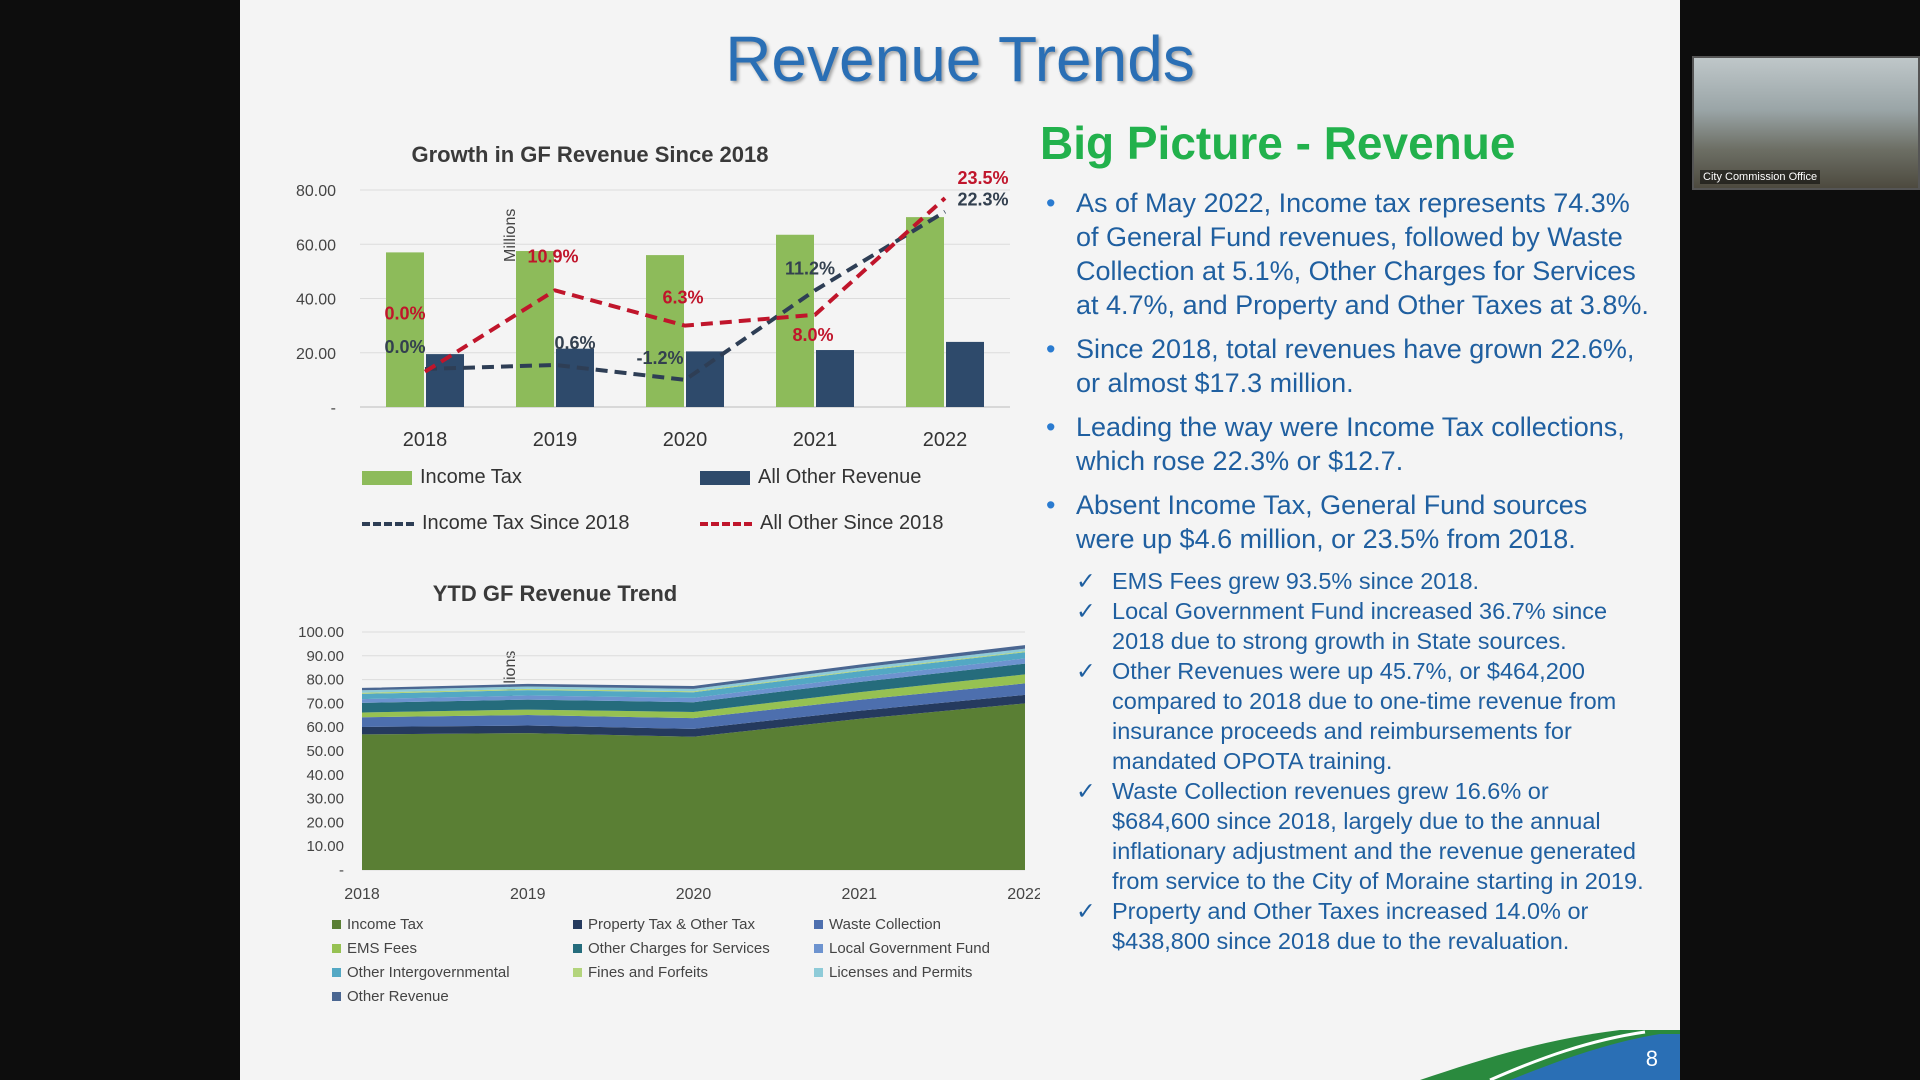 Image resolution: width=1920 pixels, height=1080 pixels. I want to click on data-label-income-since: 22.3%, so click(982, 200).